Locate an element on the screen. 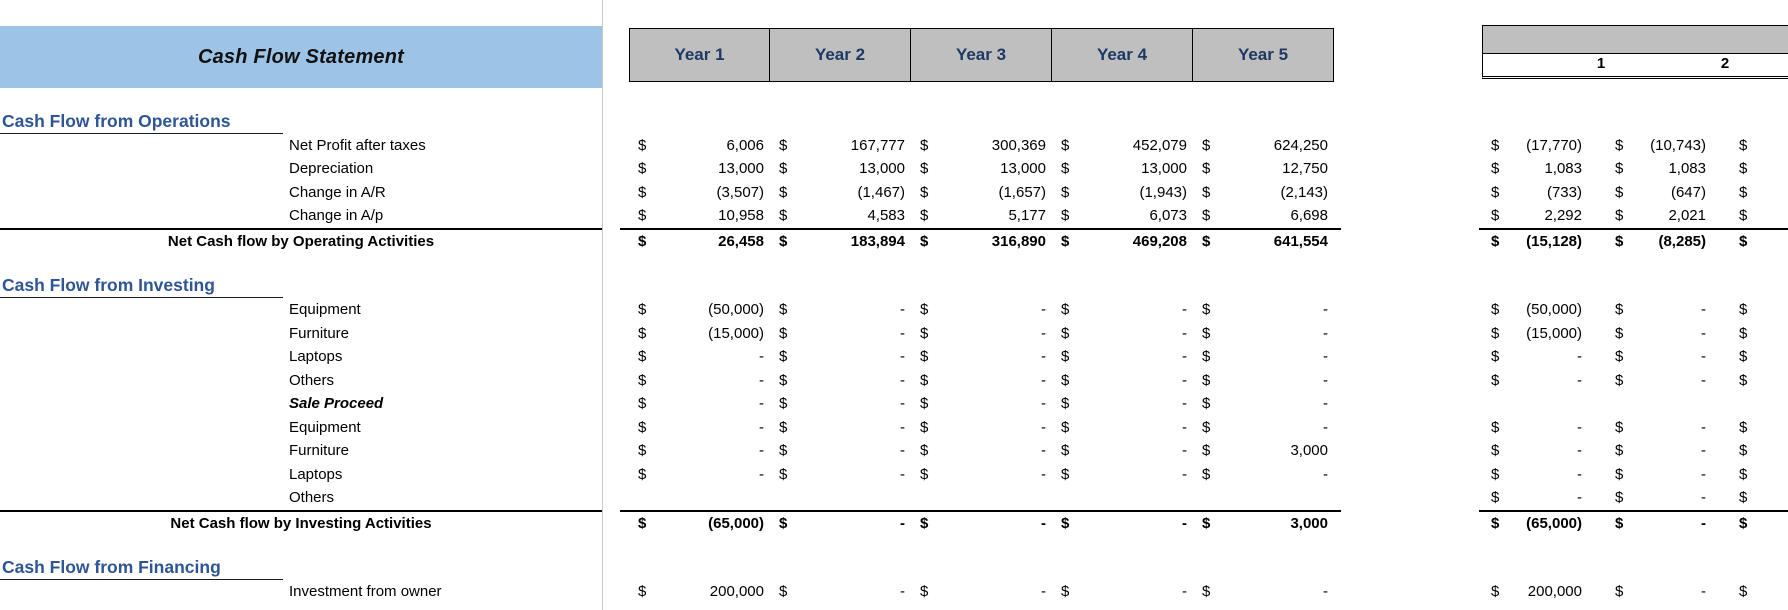 The width and height of the screenshot is (1788, 610). year-5-value-cell: $641,554 is located at coordinates (1263, 242).